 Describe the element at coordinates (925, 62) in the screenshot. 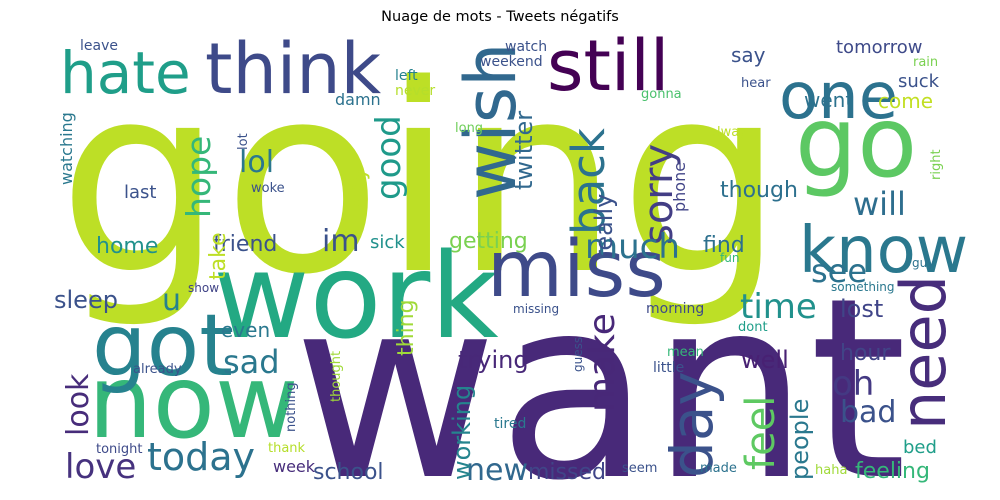

I see `word-rain: rain` at that location.